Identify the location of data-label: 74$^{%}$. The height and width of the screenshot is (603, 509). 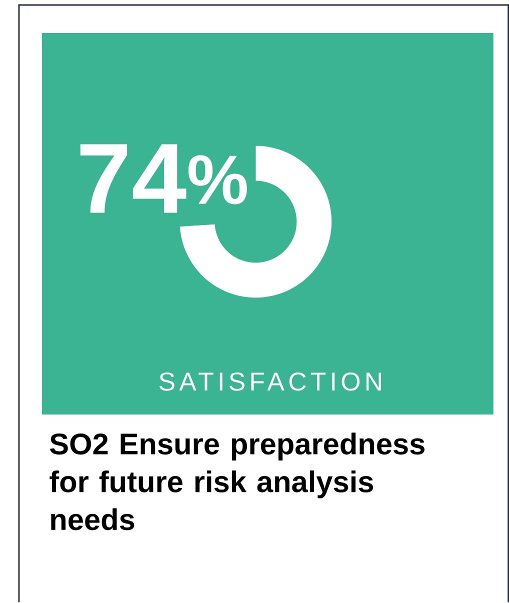
(163, 178).